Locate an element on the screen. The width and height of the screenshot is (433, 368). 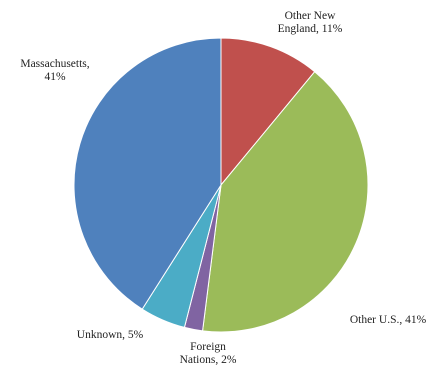
slice-label-line: 41% is located at coordinates (55, 77).